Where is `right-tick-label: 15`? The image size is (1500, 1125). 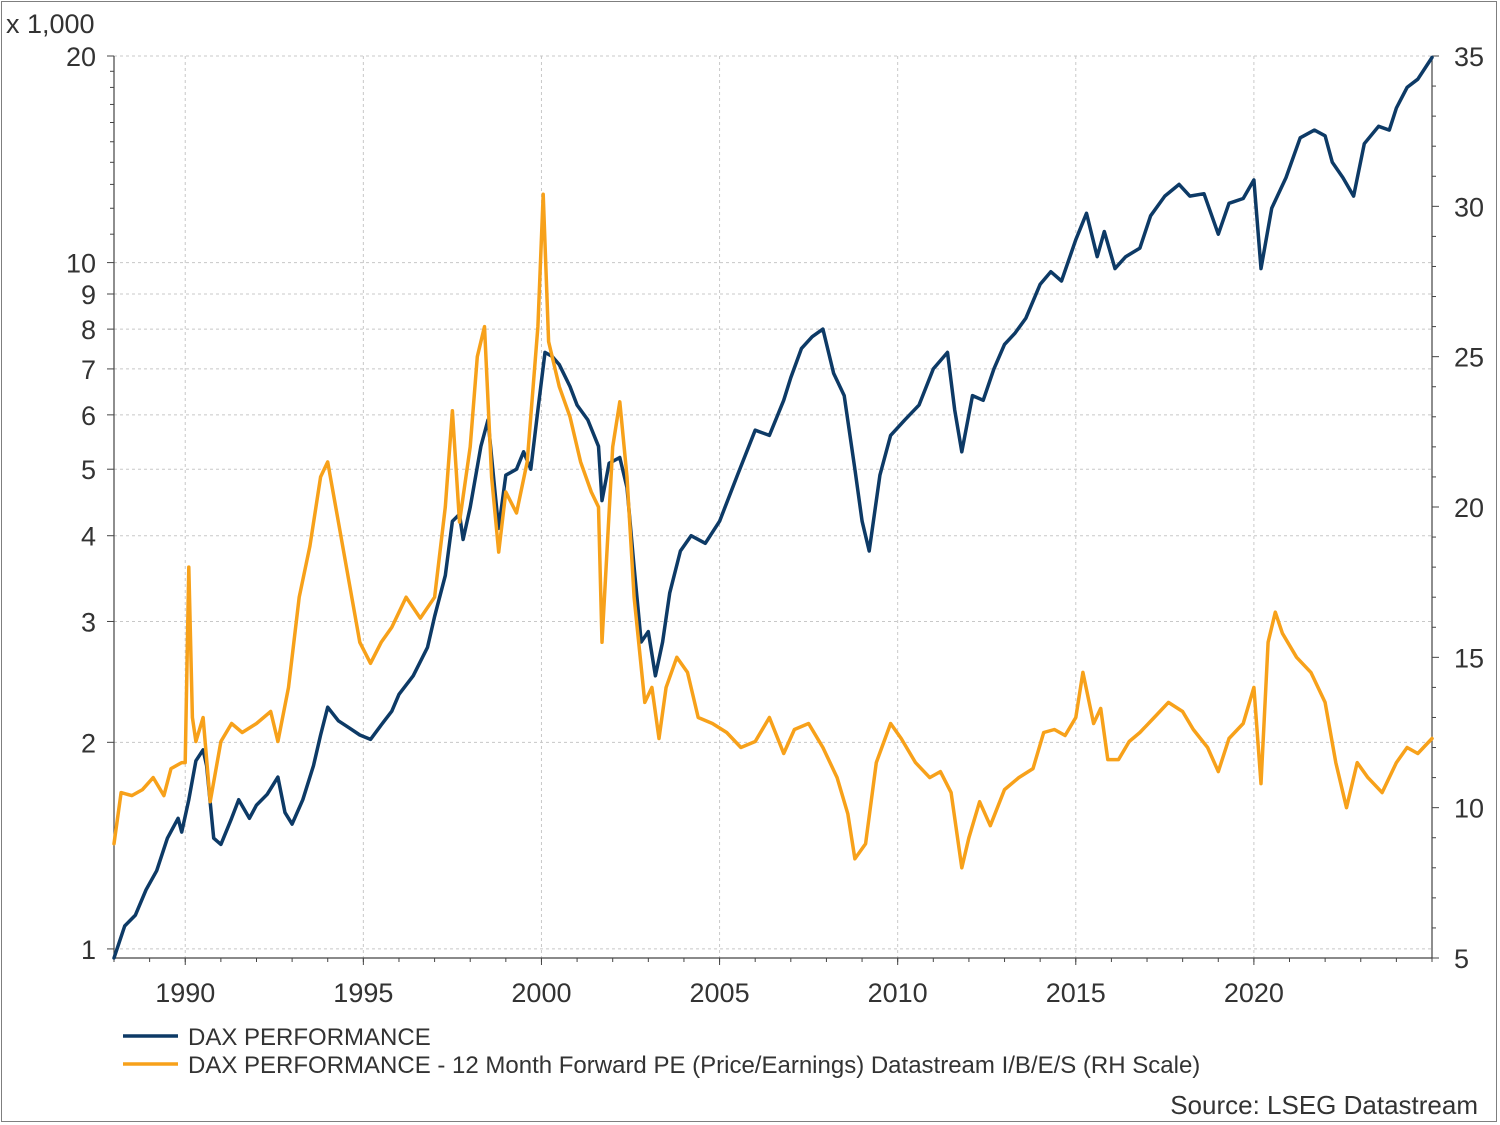 right-tick-label: 15 is located at coordinates (1469, 658).